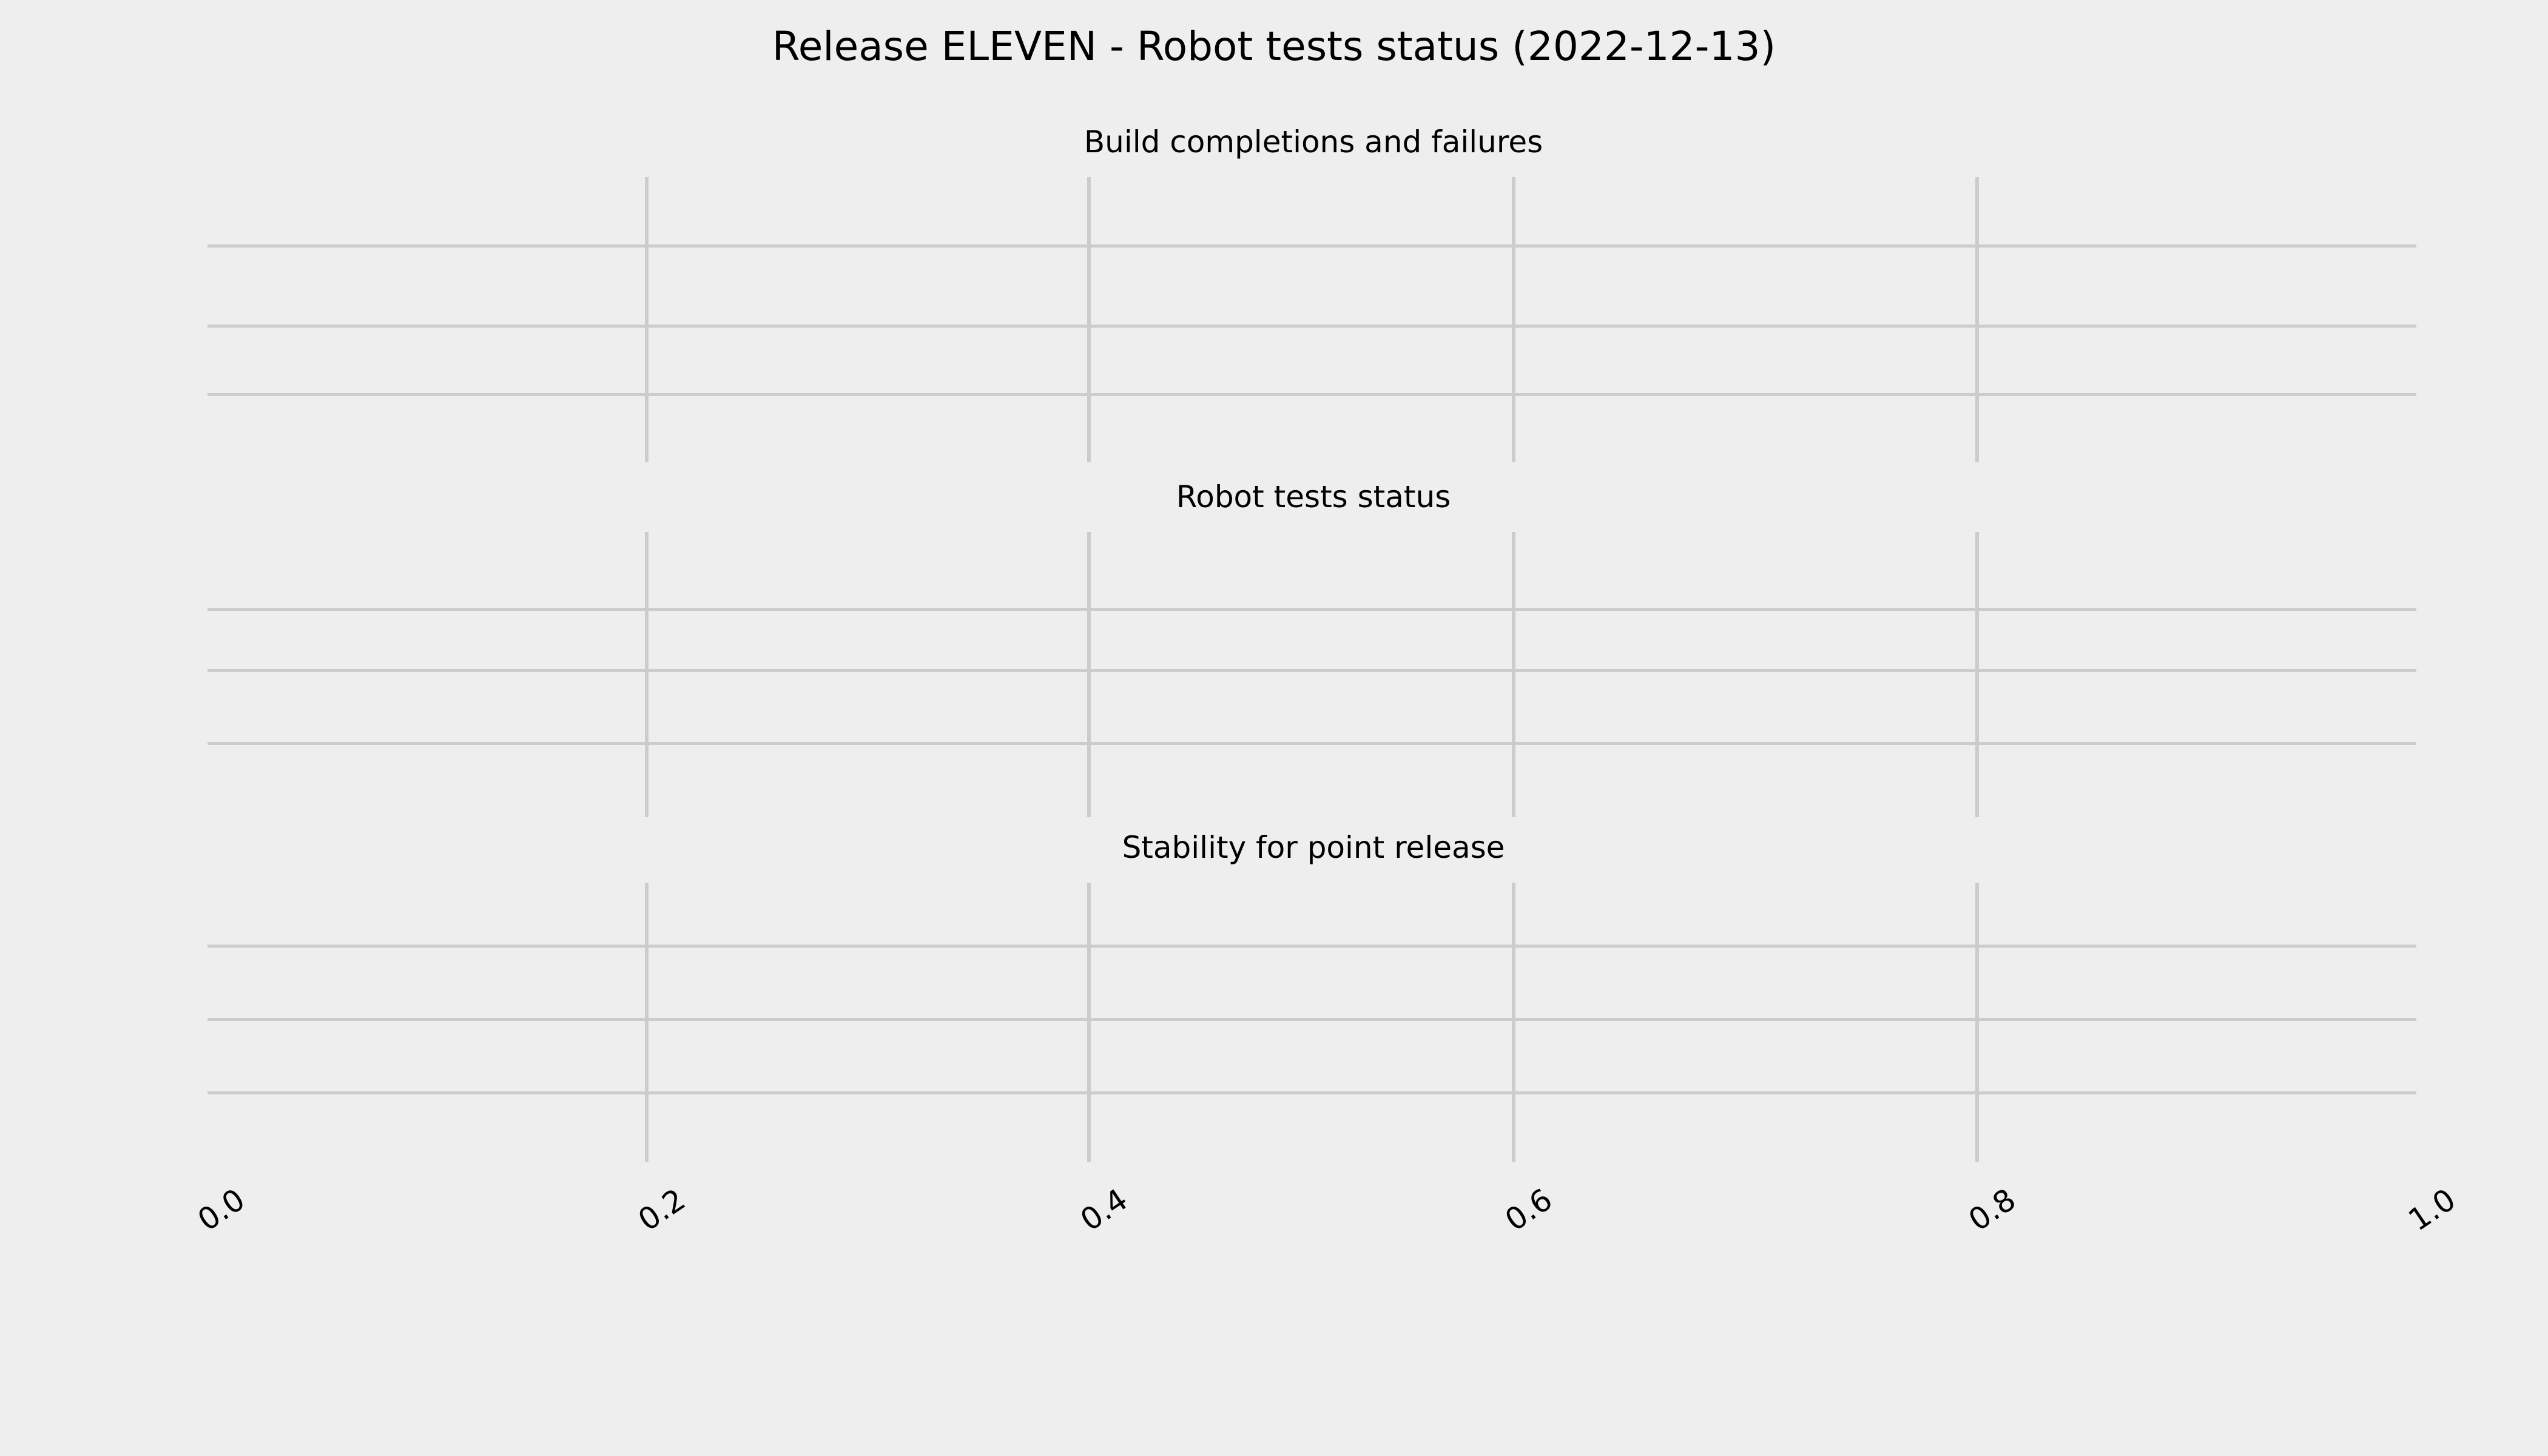  I want to click on x-tick-label-1: 0.2, so click(662, 1210).